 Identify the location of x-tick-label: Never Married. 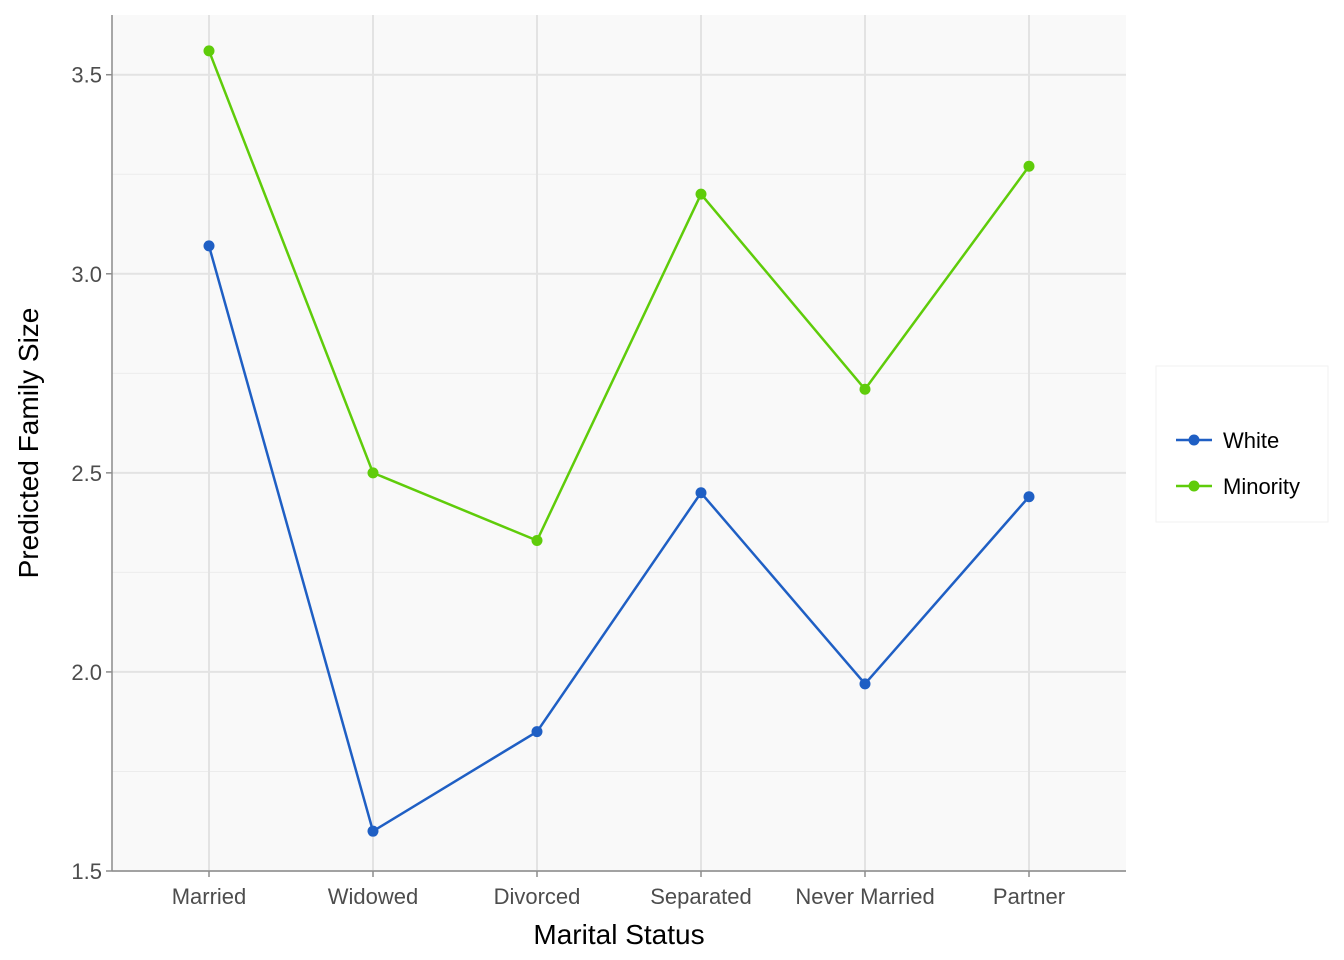
(864, 896).